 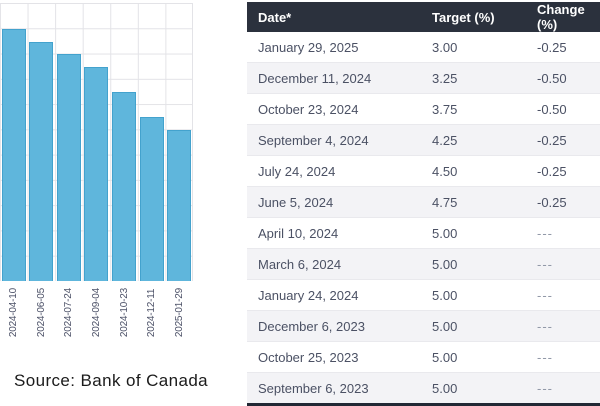 What do you see at coordinates (308, 357) in the screenshot?
I see `date-cell: October 25, 2023` at bounding box center [308, 357].